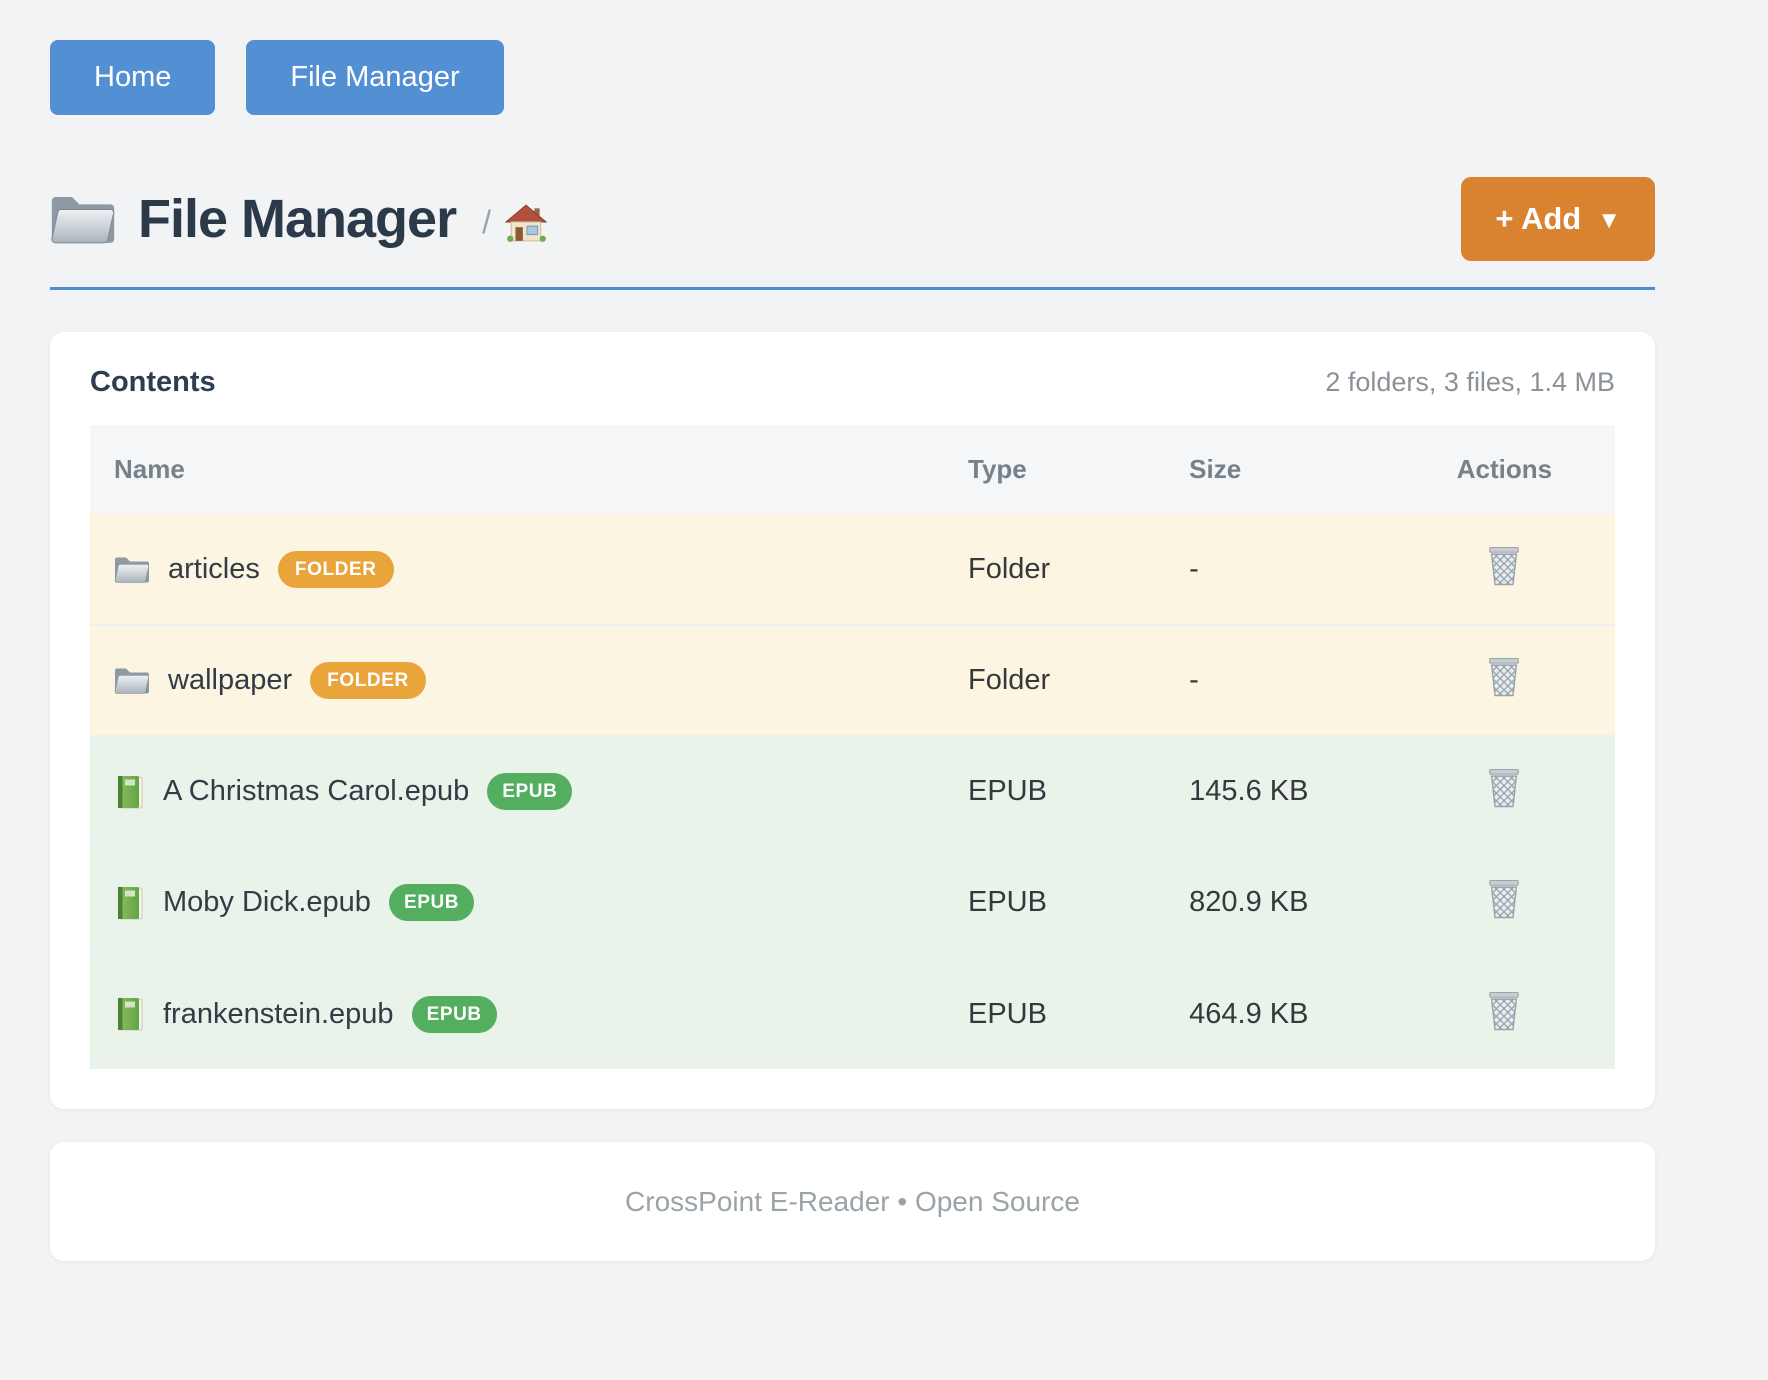  I want to click on page-title: File Manager, so click(297, 219).